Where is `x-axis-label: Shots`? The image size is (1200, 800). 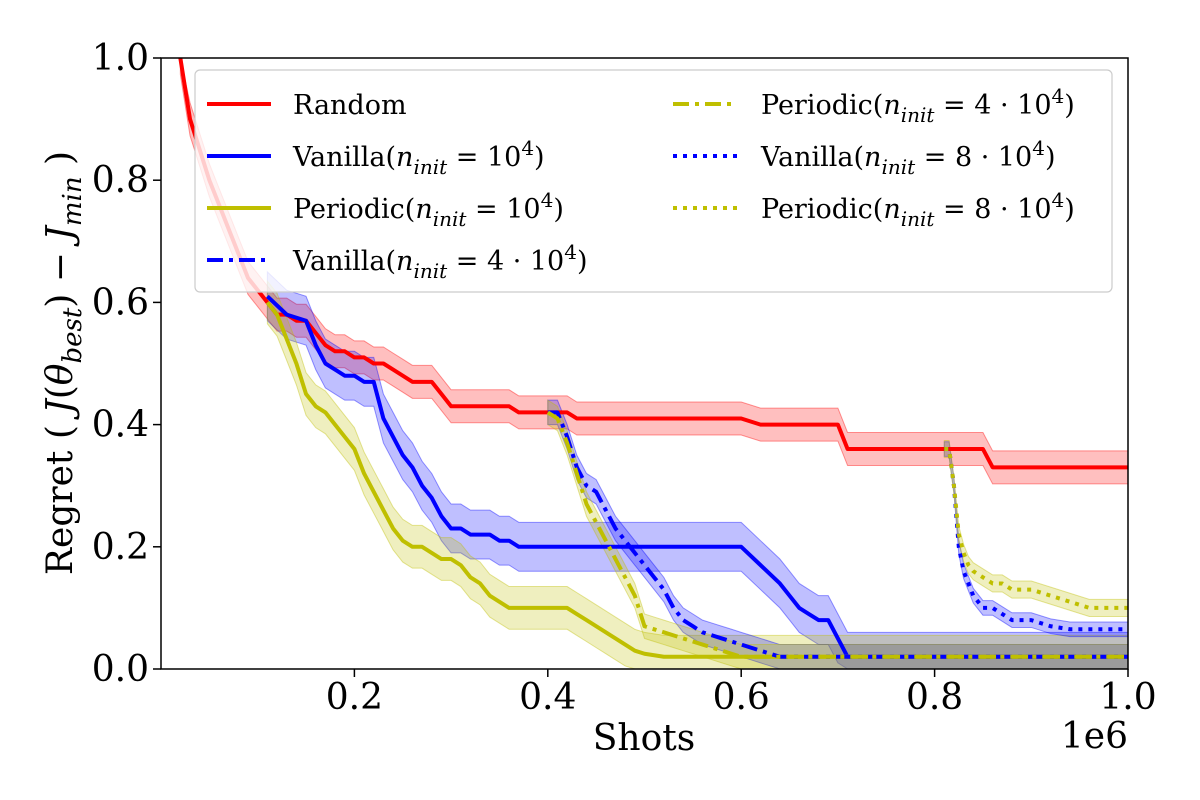 x-axis-label: Shots is located at coordinates (644, 738).